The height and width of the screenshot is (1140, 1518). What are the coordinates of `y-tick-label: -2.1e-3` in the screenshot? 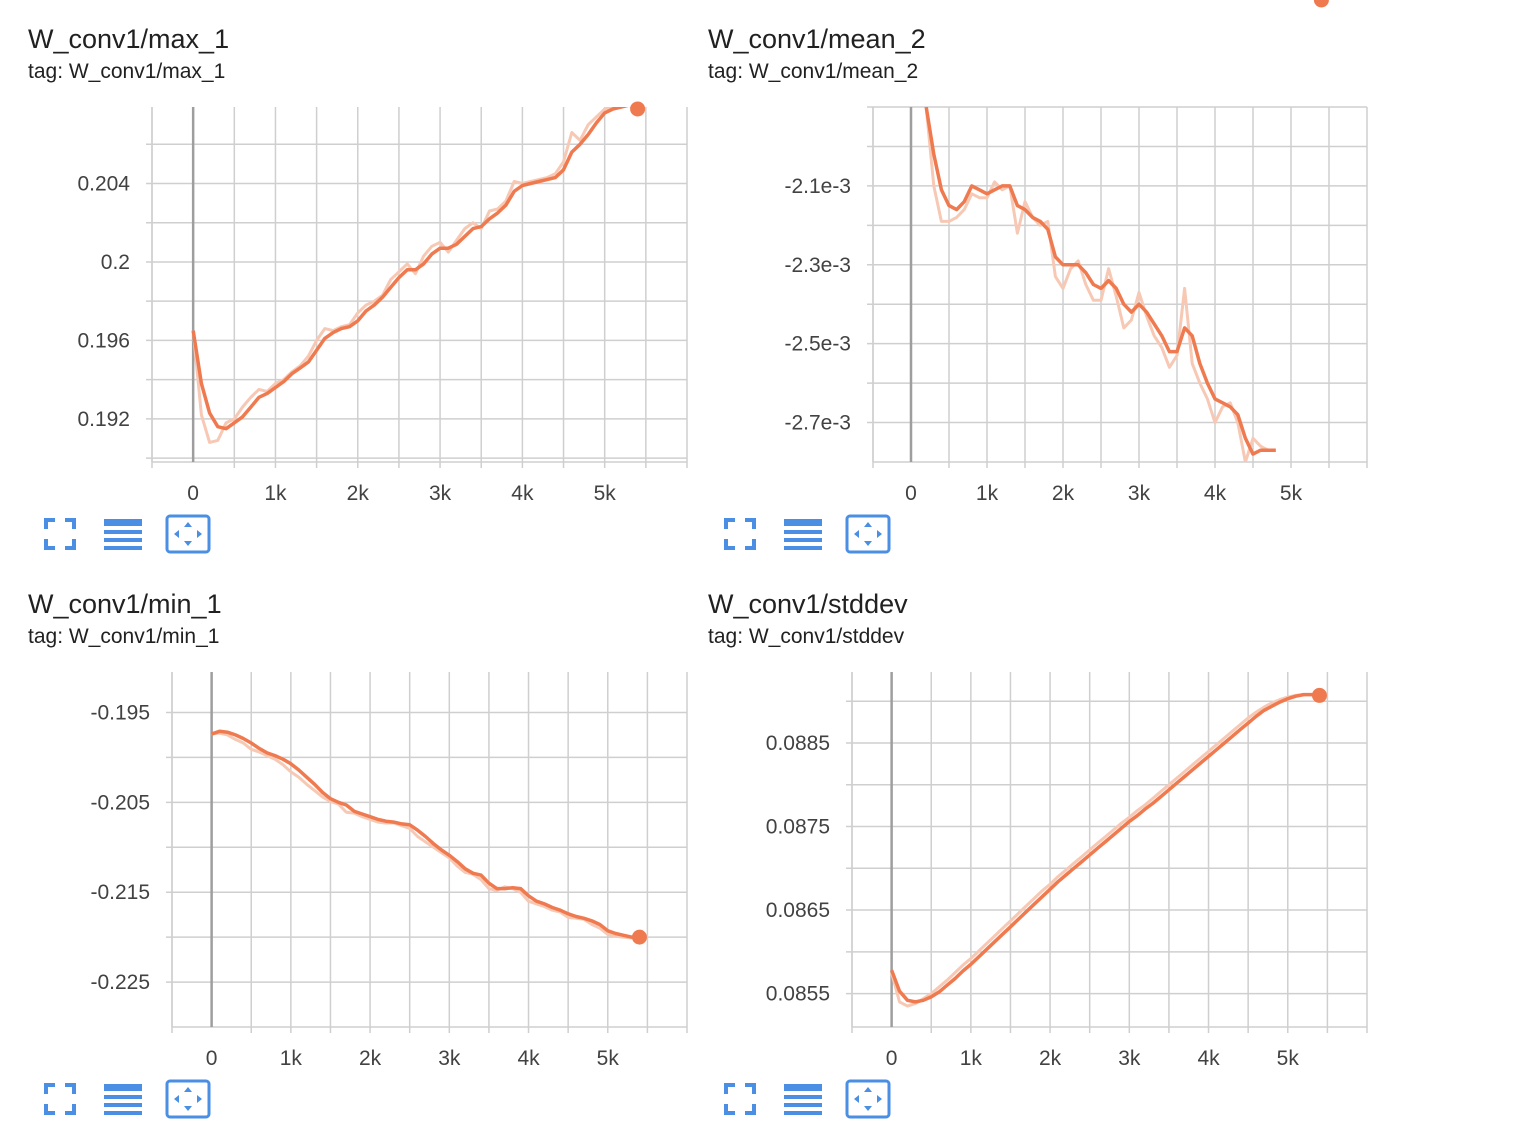 It's located at (817, 186).